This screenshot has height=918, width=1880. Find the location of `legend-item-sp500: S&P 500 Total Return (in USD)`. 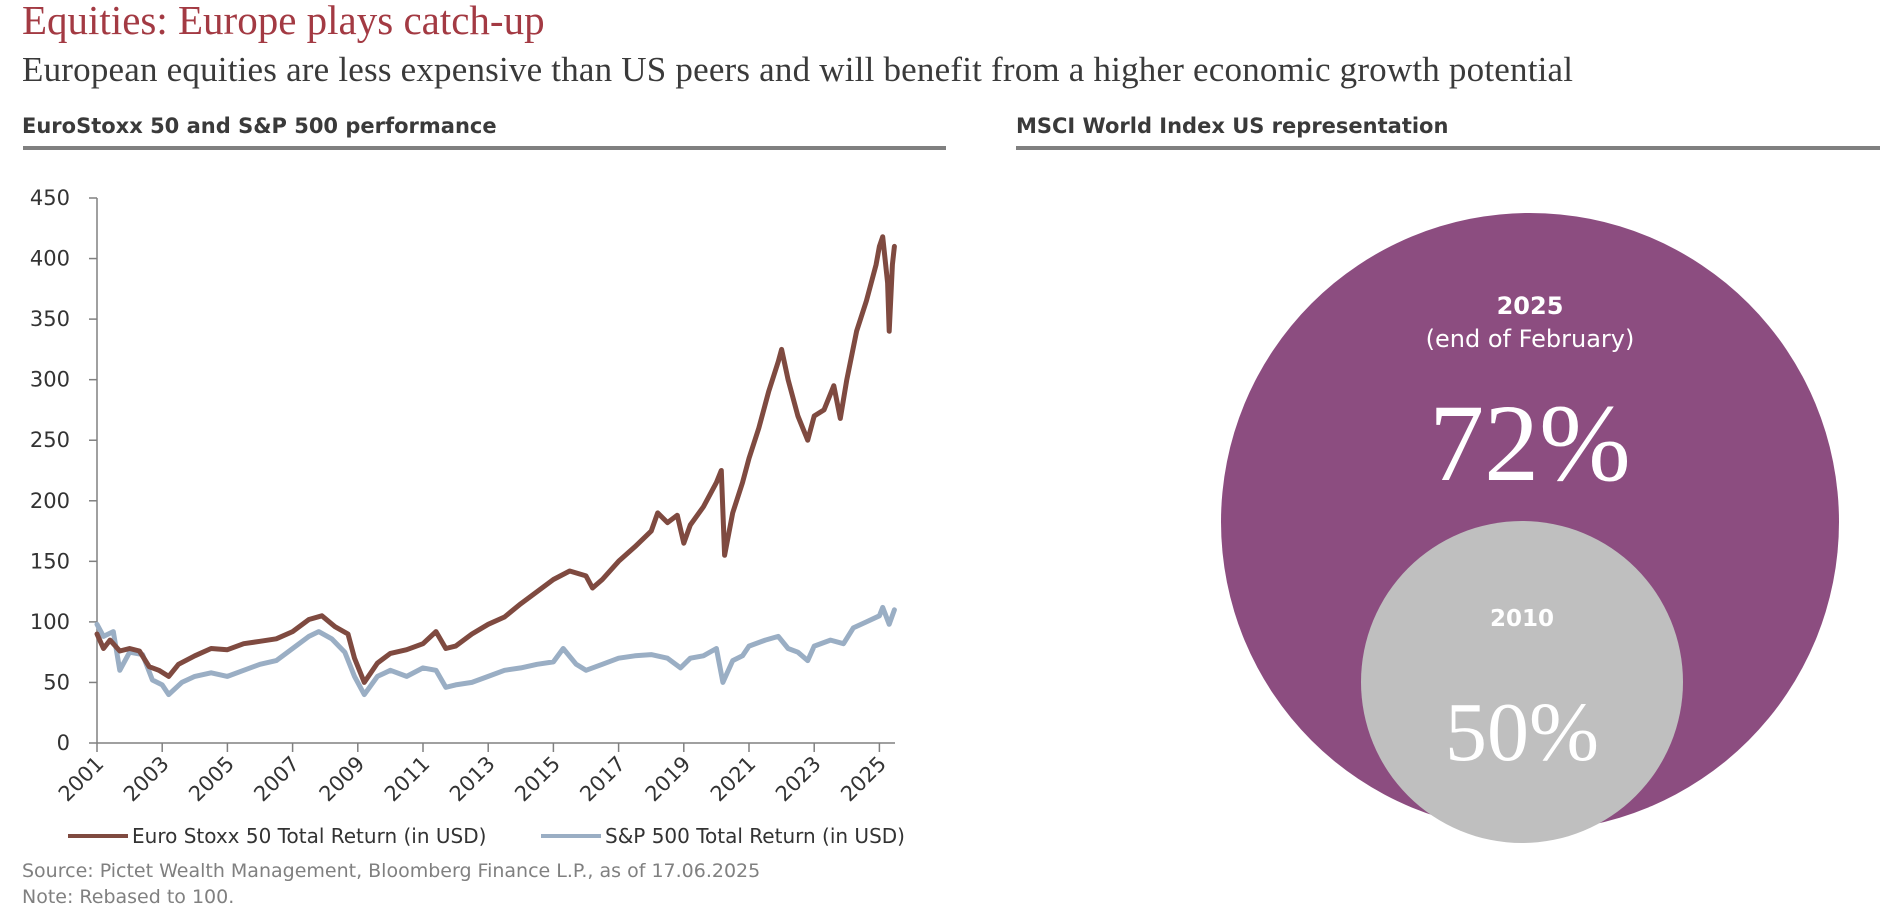

legend-item-sp500: S&P 500 Total Return (in USD) is located at coordinates (723, 836).